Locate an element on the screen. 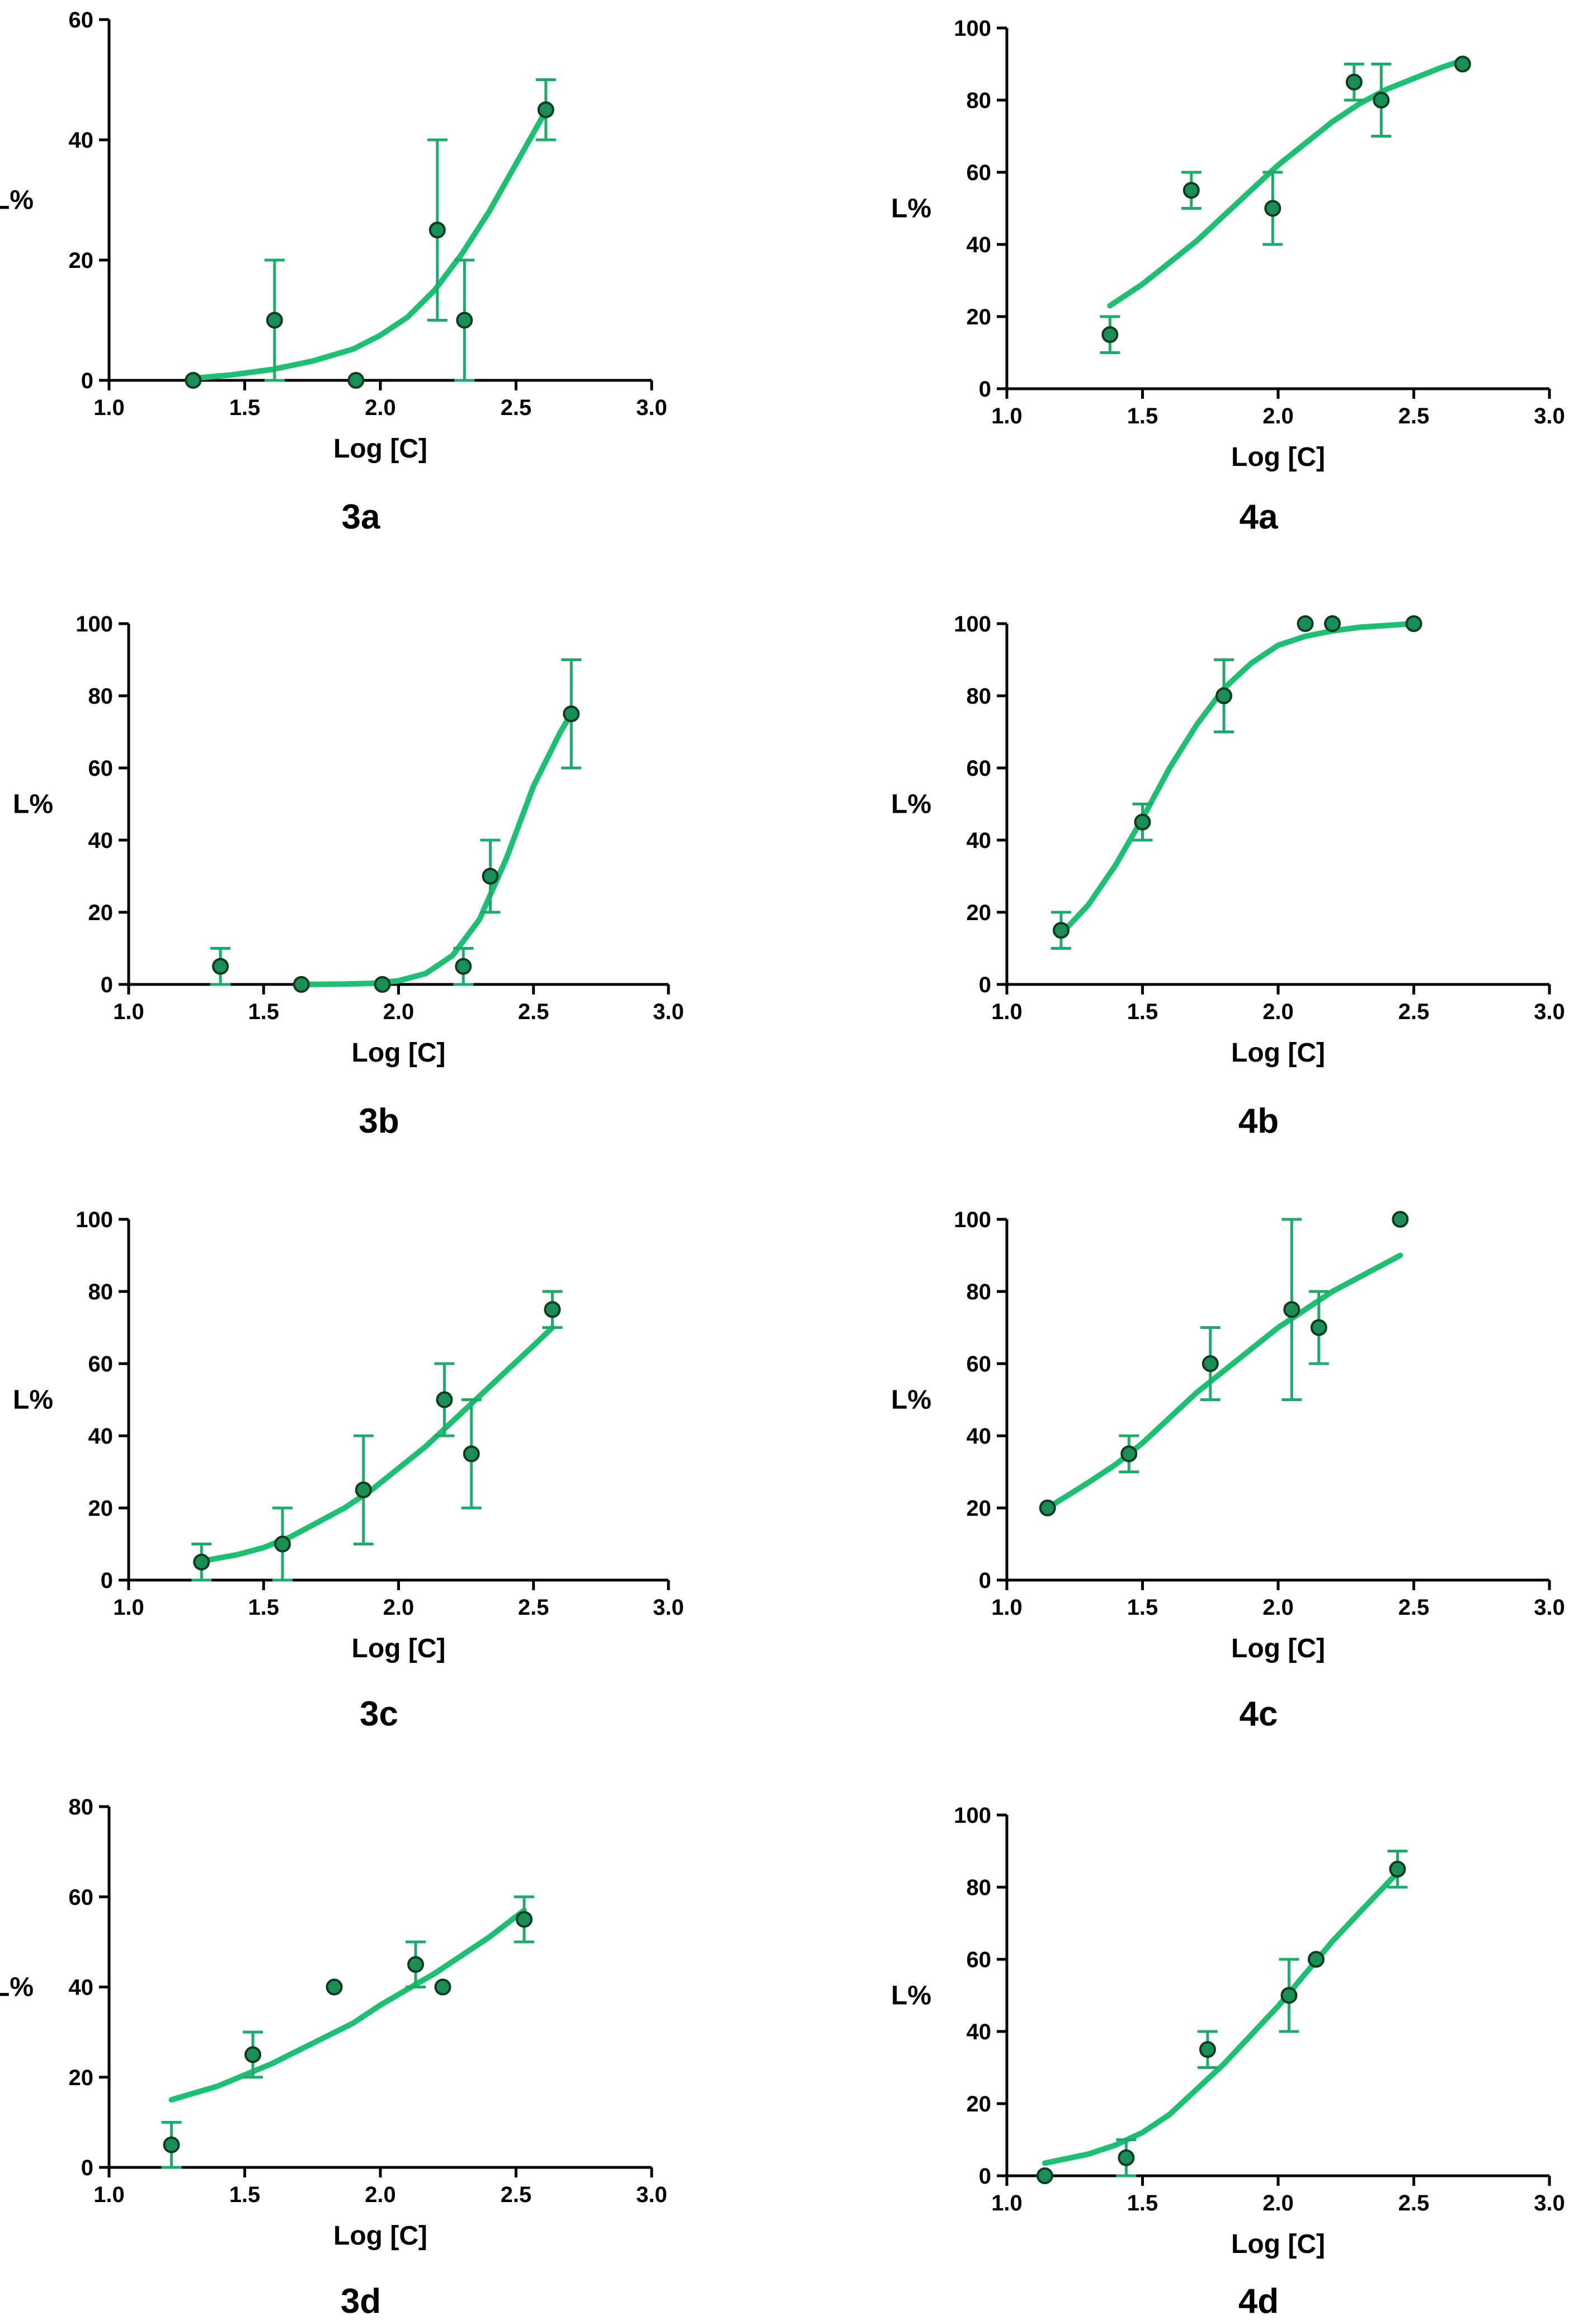 The image size is (1583, 2324). panel-label: 3b is located at coordinates (379, 1121).